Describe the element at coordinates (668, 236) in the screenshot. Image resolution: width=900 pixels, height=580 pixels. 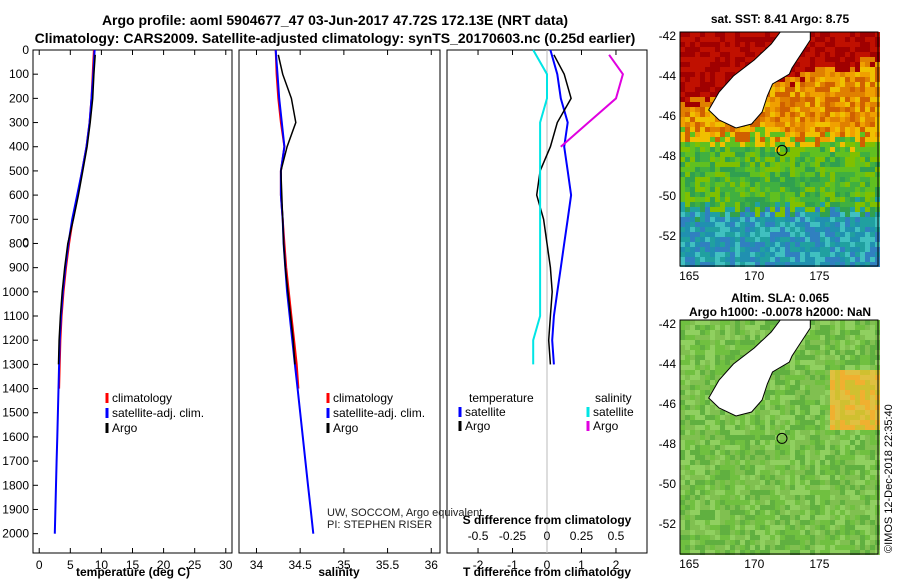
I see `map-y-tick-label-sst-map: -52` at that location.